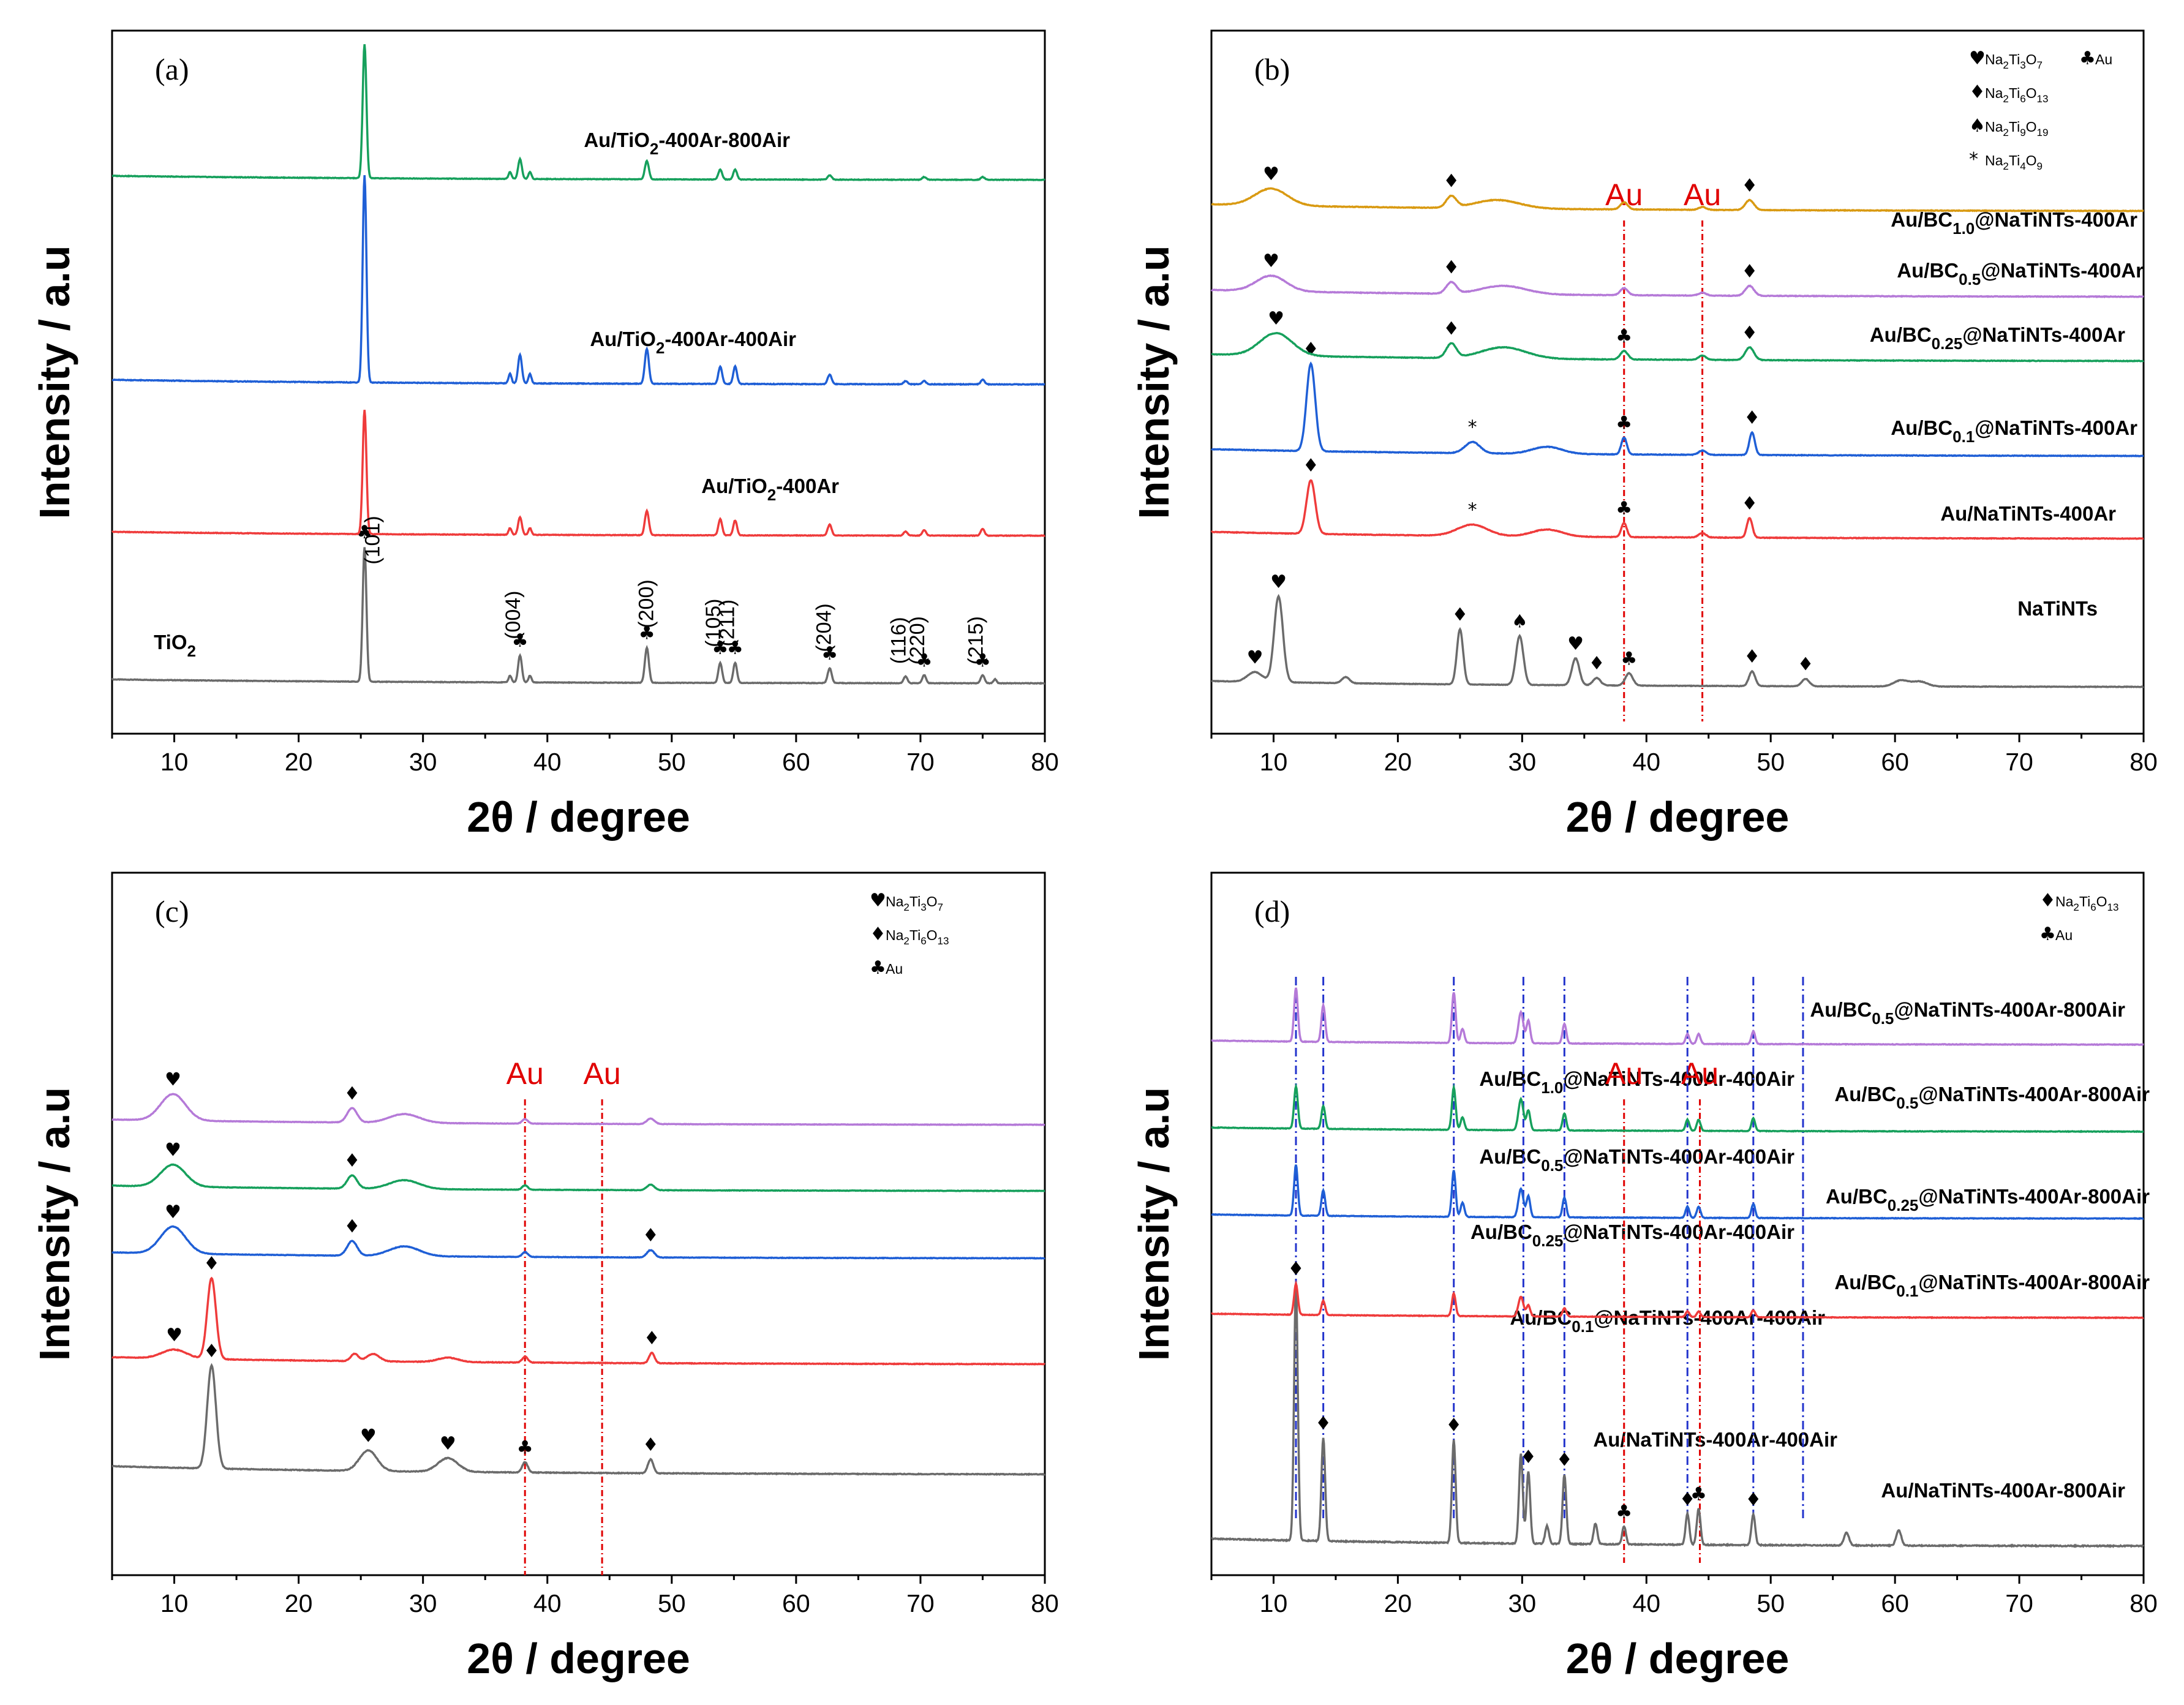 The height and width of the screenshot is (1705, 2184). I want to click on legend-symbol: *, so click(1973, 159).